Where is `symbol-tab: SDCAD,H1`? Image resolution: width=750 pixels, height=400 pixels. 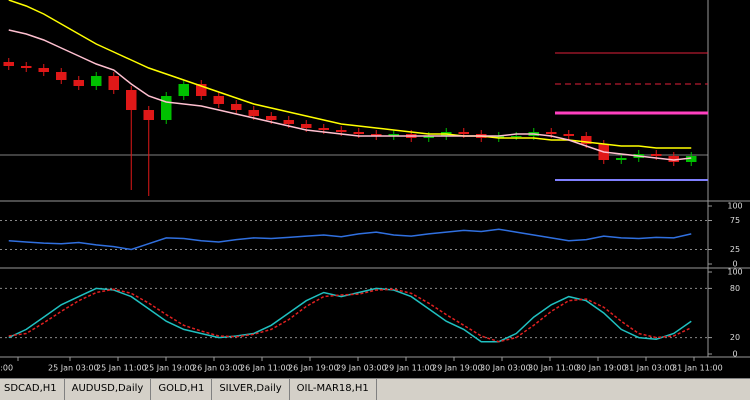 symbol-tab: SDCAD,H1 is located at coordinates (32, 389).